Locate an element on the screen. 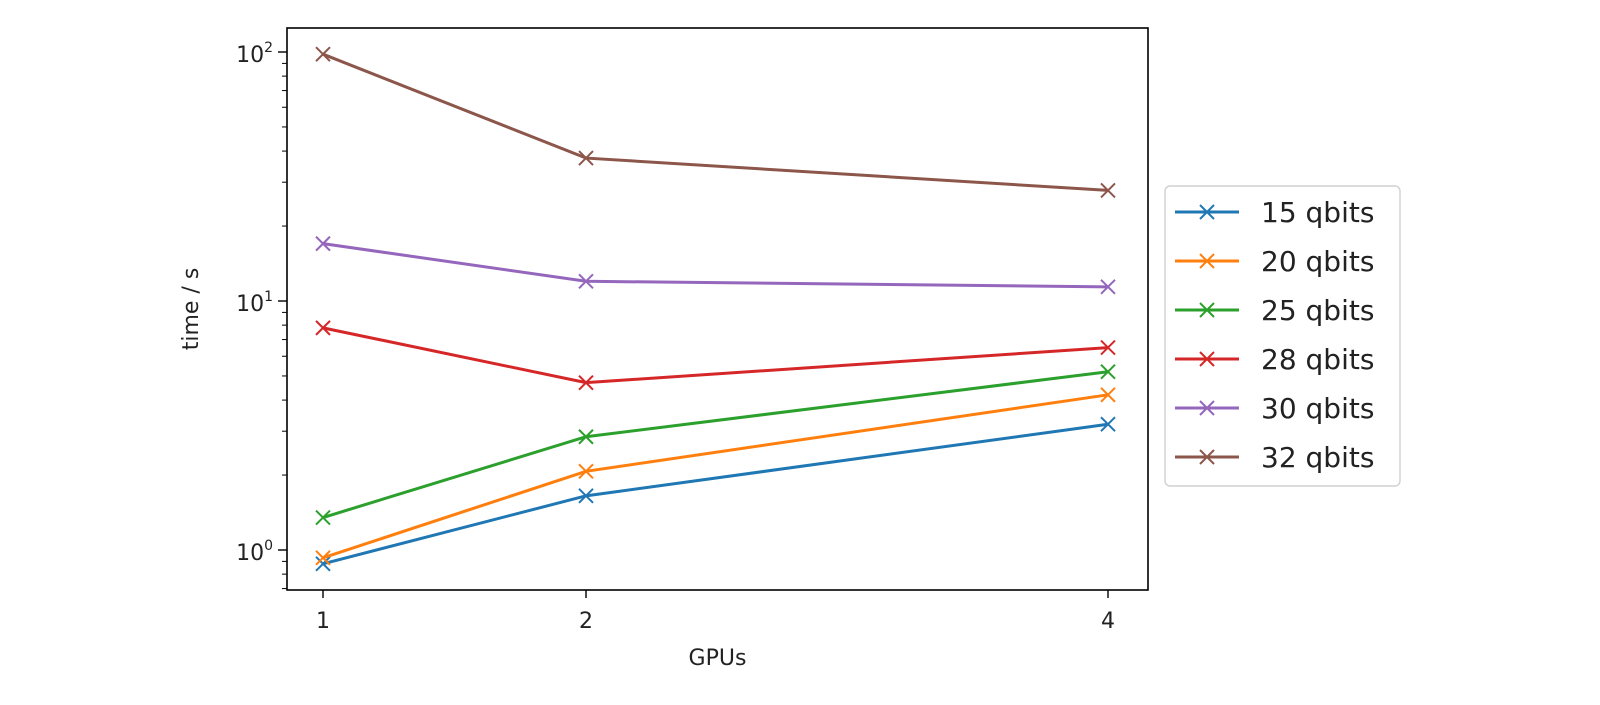  x-tick-label: 1 is located at coordinates (323, 621).